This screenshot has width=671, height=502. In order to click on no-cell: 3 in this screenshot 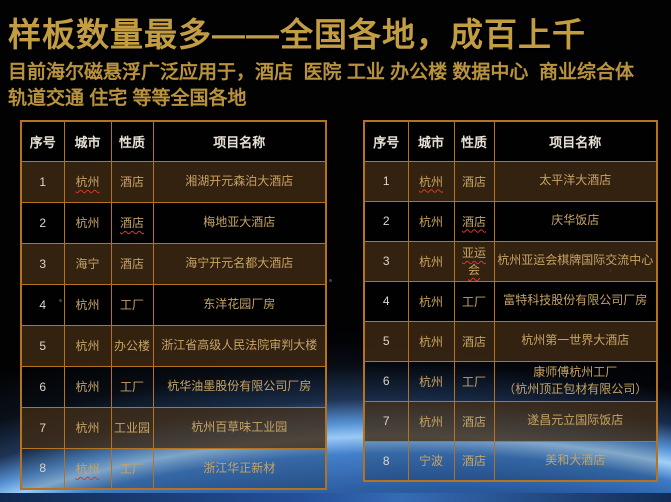, I will do `click(42, 263)`.